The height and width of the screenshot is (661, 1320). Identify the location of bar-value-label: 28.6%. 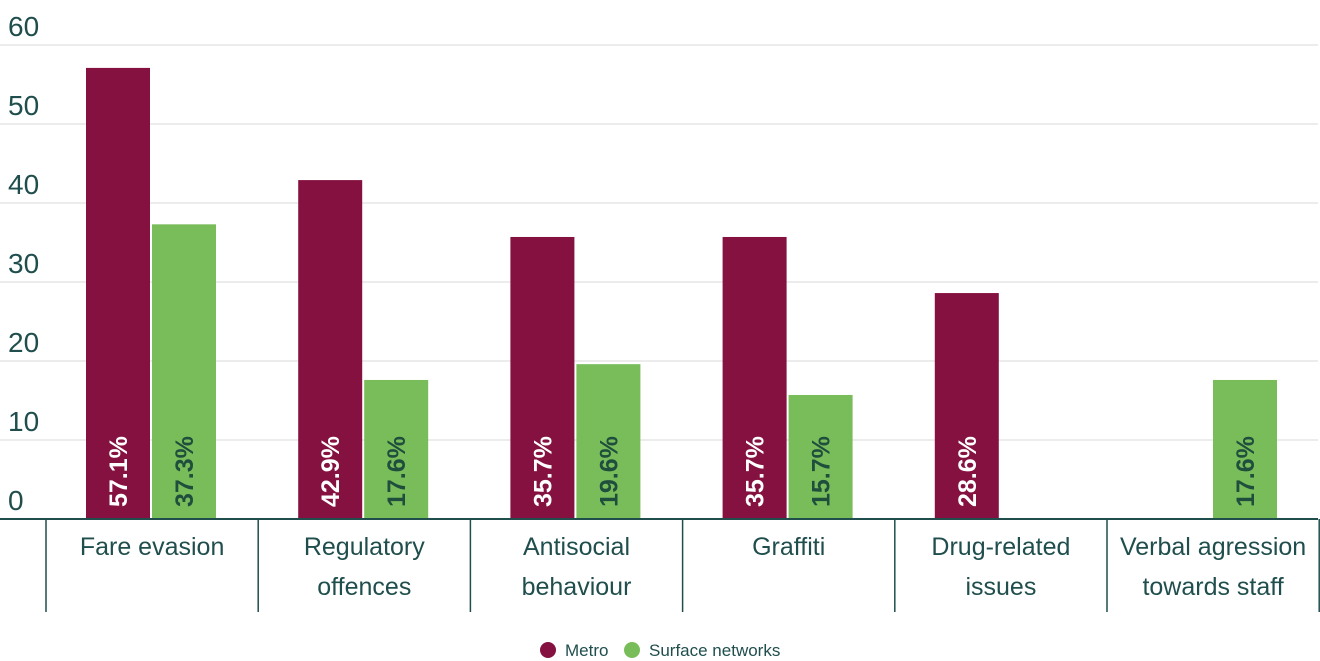
(968, 471).